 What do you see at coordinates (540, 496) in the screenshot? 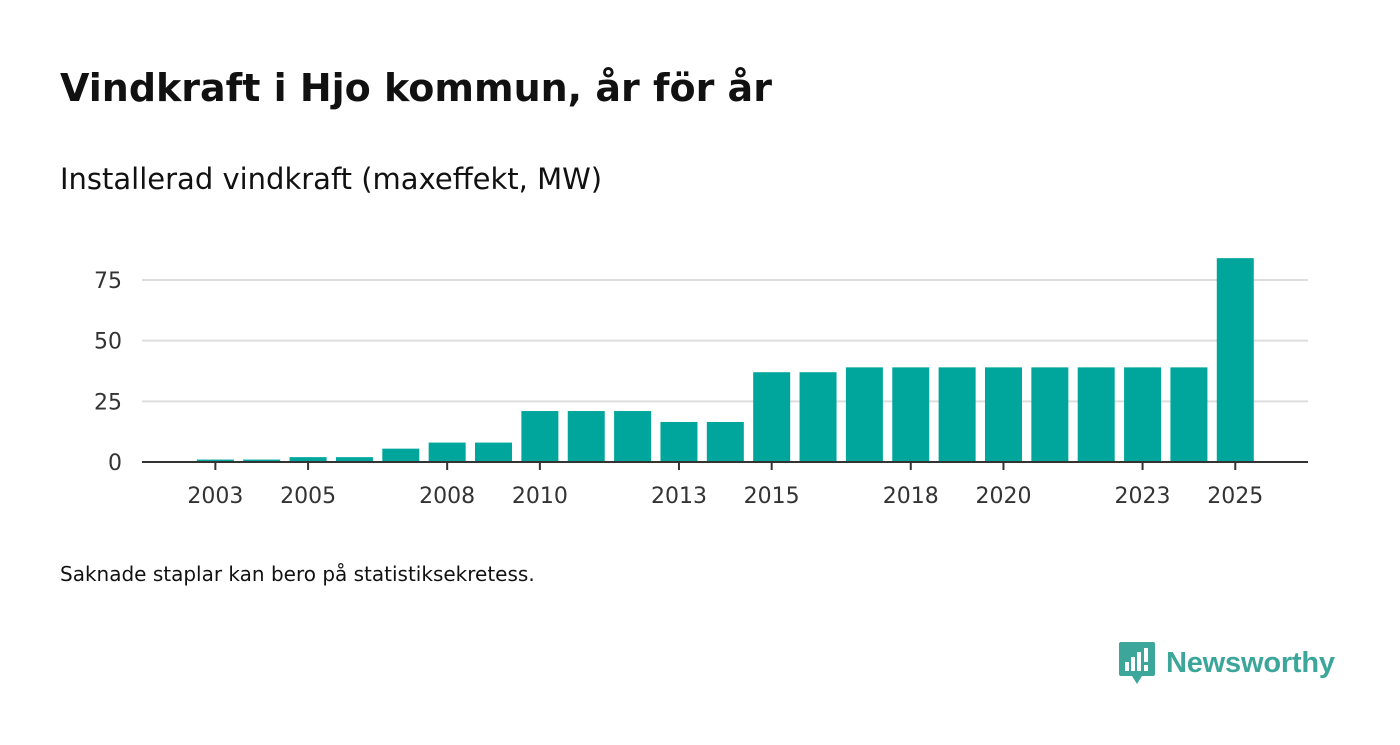
I see `x-tick-label-2010: 2010` at bounding box center [540, 496].